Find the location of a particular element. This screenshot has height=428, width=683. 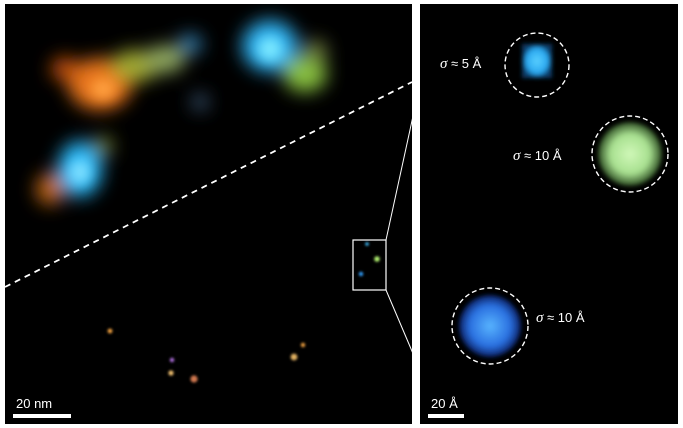

spot-medium-green is located at coordinates (630, 154).